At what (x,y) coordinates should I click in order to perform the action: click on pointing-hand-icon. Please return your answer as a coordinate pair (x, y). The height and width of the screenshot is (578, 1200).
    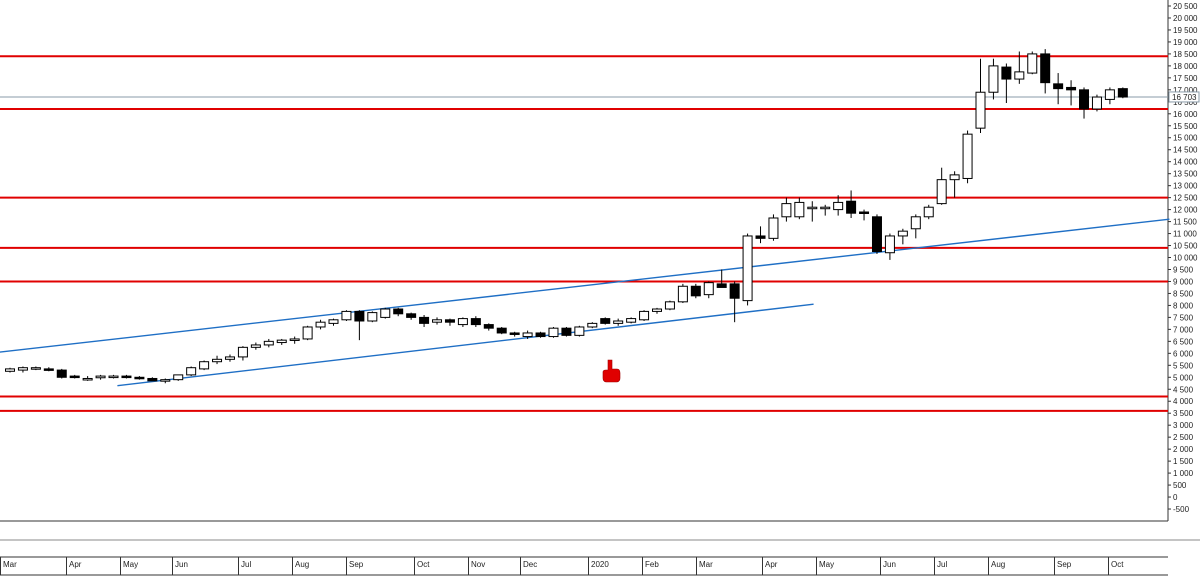
    Looking at the image, I should click on (611, 371).